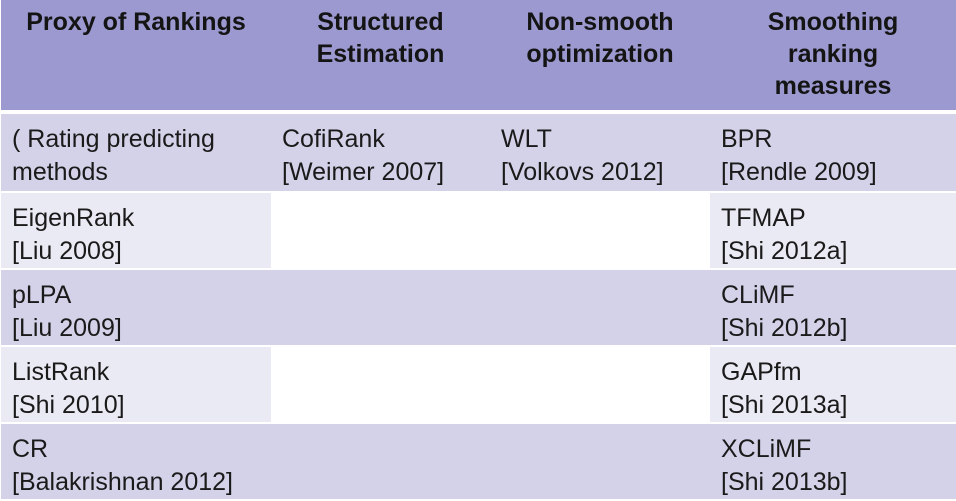 The image size is (956, 501). What do you see at coordinates (526, 139) in the screenshot?
I see `cell-text: WLT` at bounding box center [526, 139].